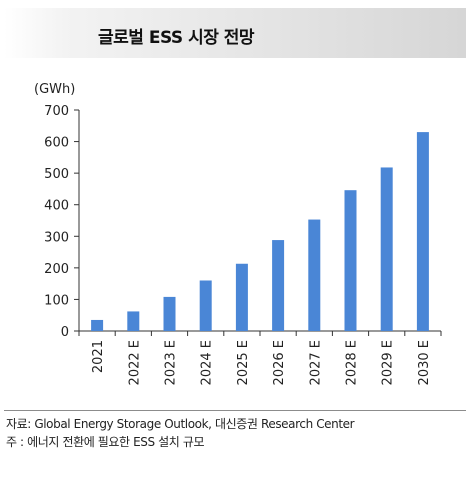  What do you see at coordinates (98, 356) in the screenshot?
I see `x-tick-label: 2021` at bounding box center [98, 356].